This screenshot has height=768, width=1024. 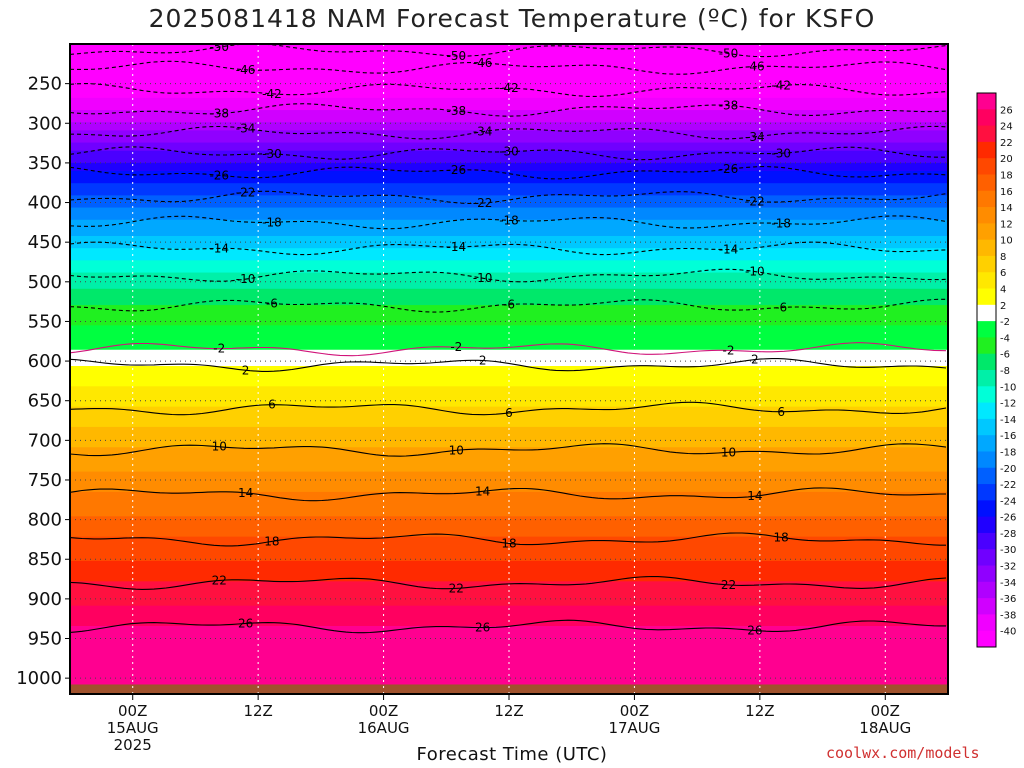 I want to click on y-tick-label: 950, so click(x=45, y=639).